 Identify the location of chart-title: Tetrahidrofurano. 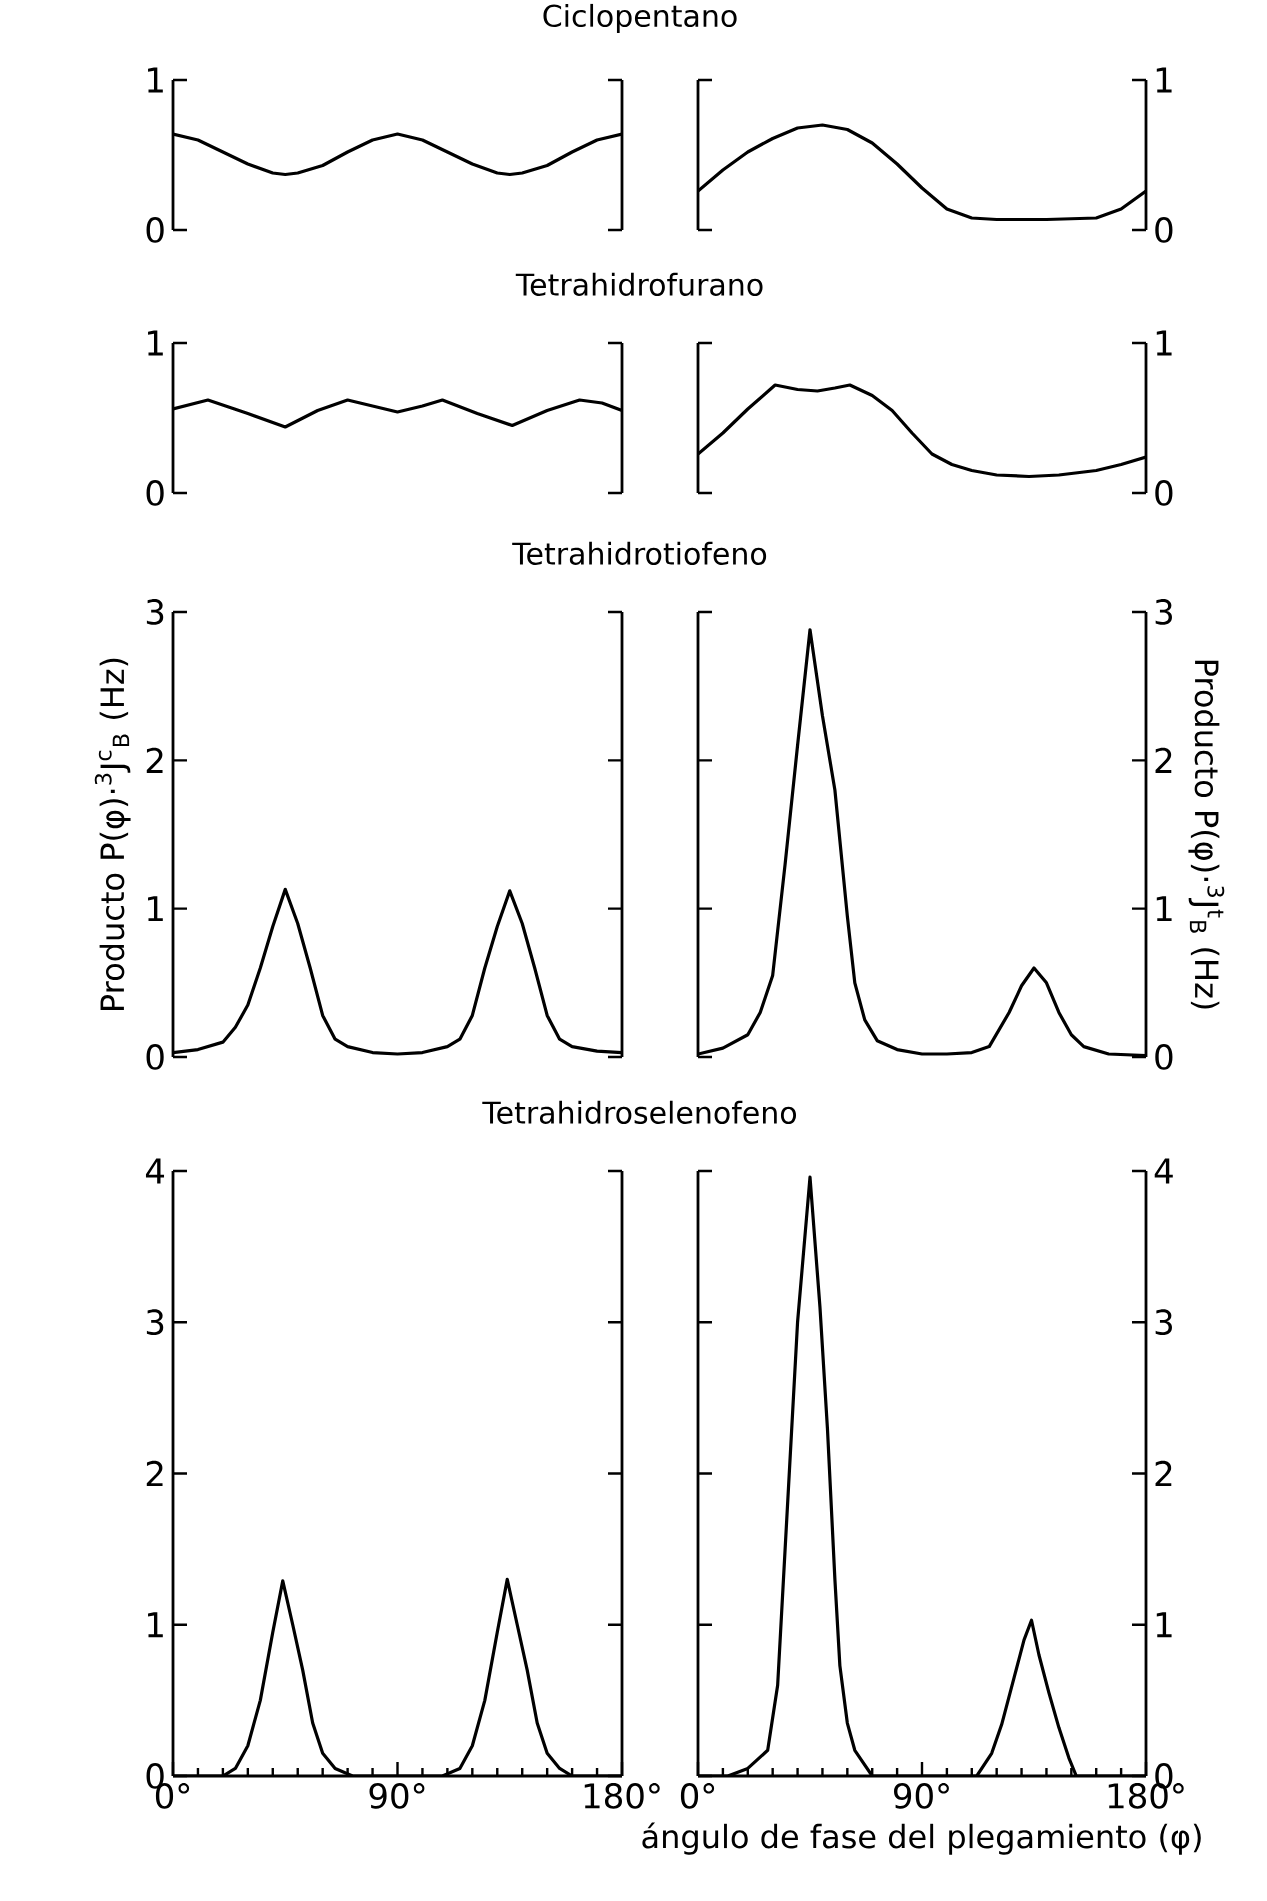
(639, 284).